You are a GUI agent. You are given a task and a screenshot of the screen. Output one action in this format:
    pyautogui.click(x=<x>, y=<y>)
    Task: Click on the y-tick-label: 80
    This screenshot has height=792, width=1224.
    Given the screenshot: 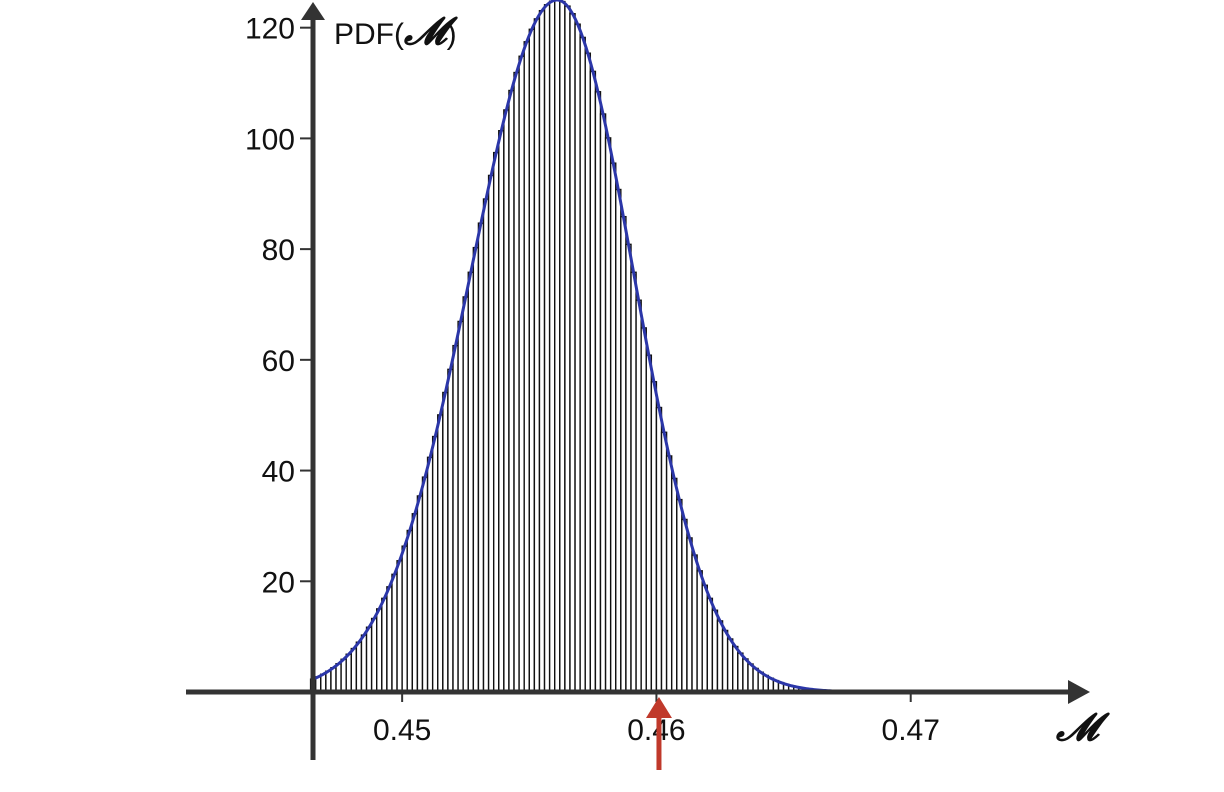 What is the action you would take?
    pyautogui.click(x=278, y=250)
    